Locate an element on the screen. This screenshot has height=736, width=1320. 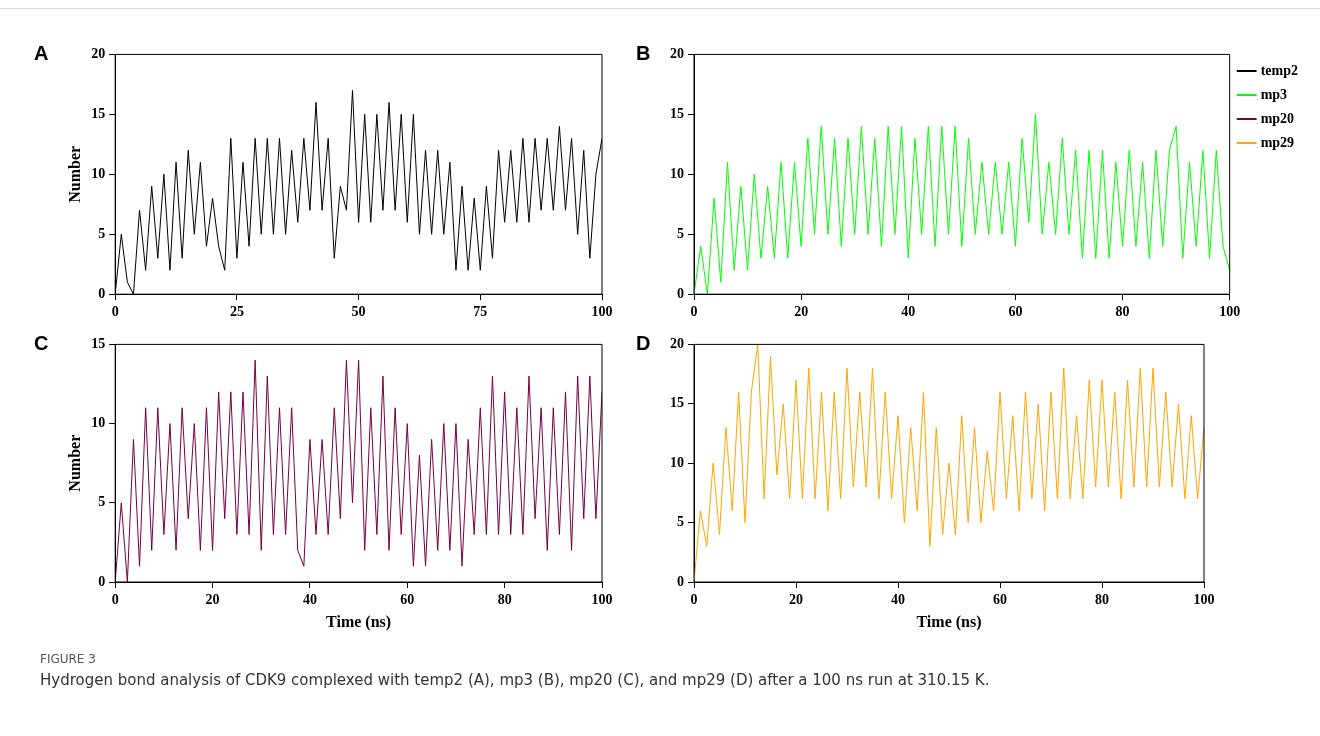
legend-label: mp3 is located at coordinates (1274, 94).